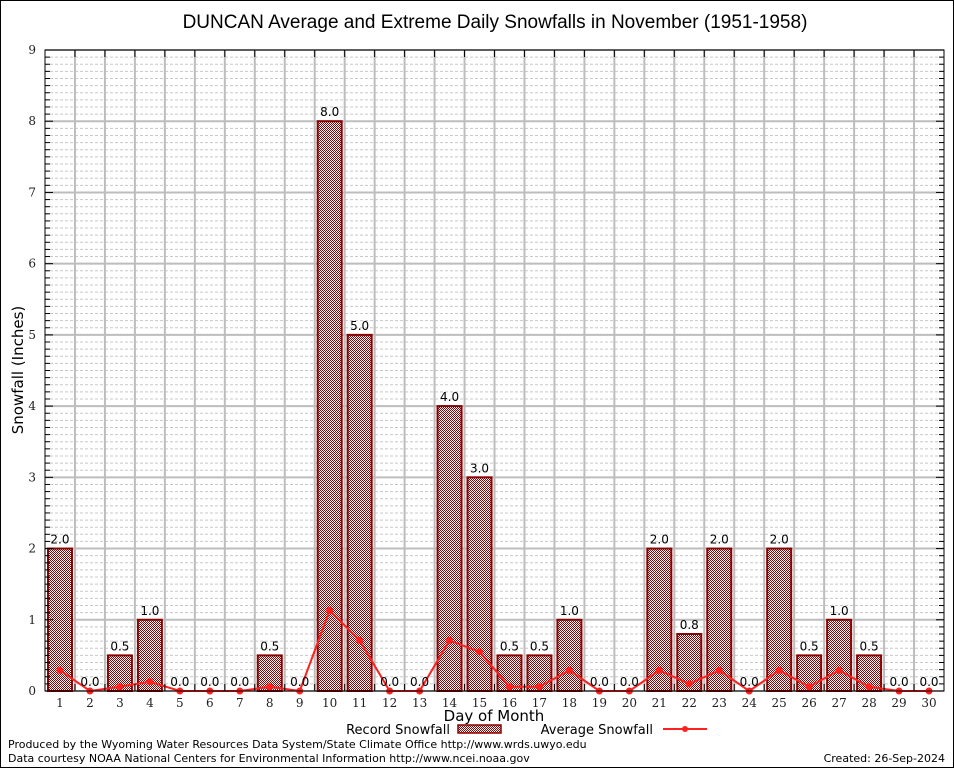 The width and height of the screenshot is (954, 768). What do you see at coordinates (32, 335) in the screenshot?
I see `y-tick-label: 5` at bounding box center [32, 335].